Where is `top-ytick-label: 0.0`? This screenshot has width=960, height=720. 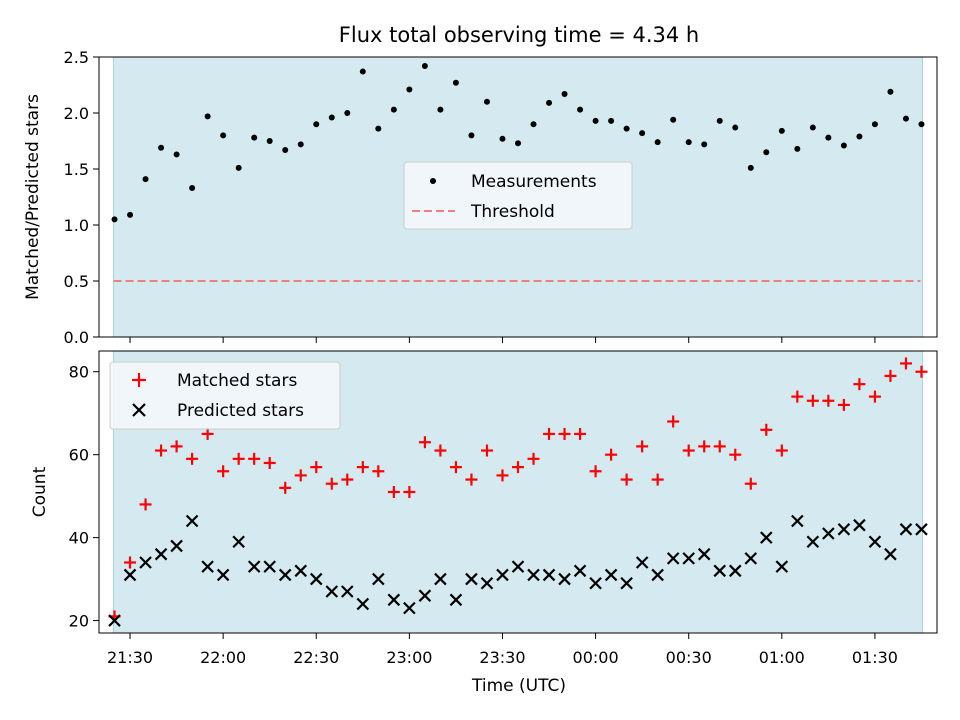
top-ytick-label: 0.0 is located at coordinates (76, 337).